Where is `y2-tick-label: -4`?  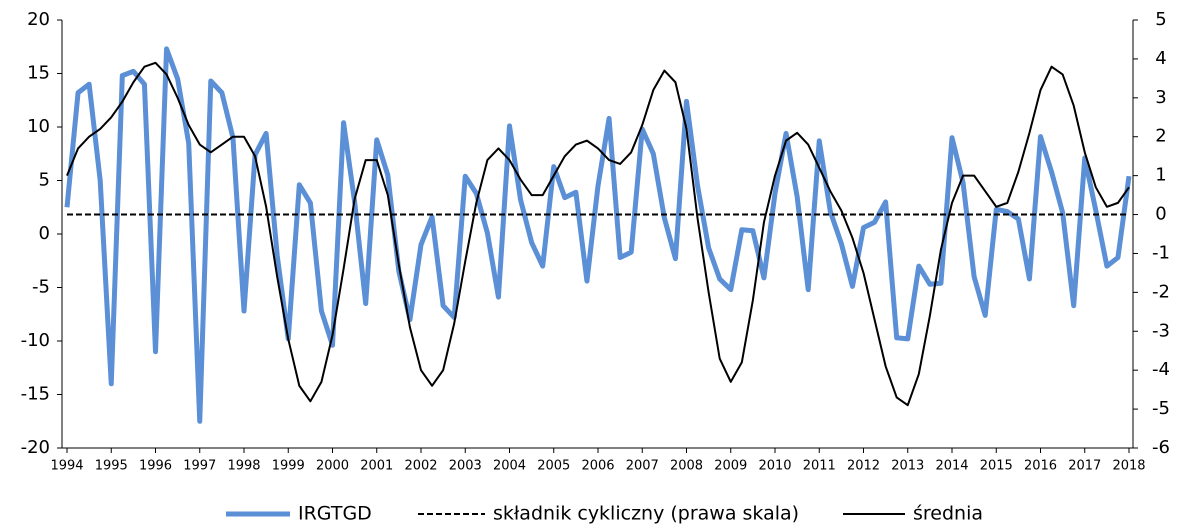
y2-tick-label: -4 is located at coordinates (1161, 369).